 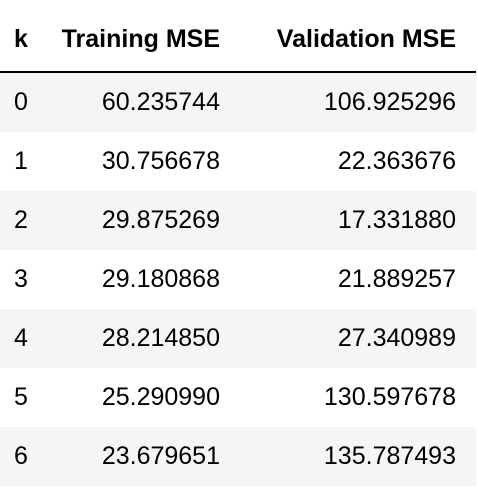 What do you see at coordinates (140, 456) in the screenshot?
I see `cell-training-mse: 23.679651` at bounding box center [140, 456].